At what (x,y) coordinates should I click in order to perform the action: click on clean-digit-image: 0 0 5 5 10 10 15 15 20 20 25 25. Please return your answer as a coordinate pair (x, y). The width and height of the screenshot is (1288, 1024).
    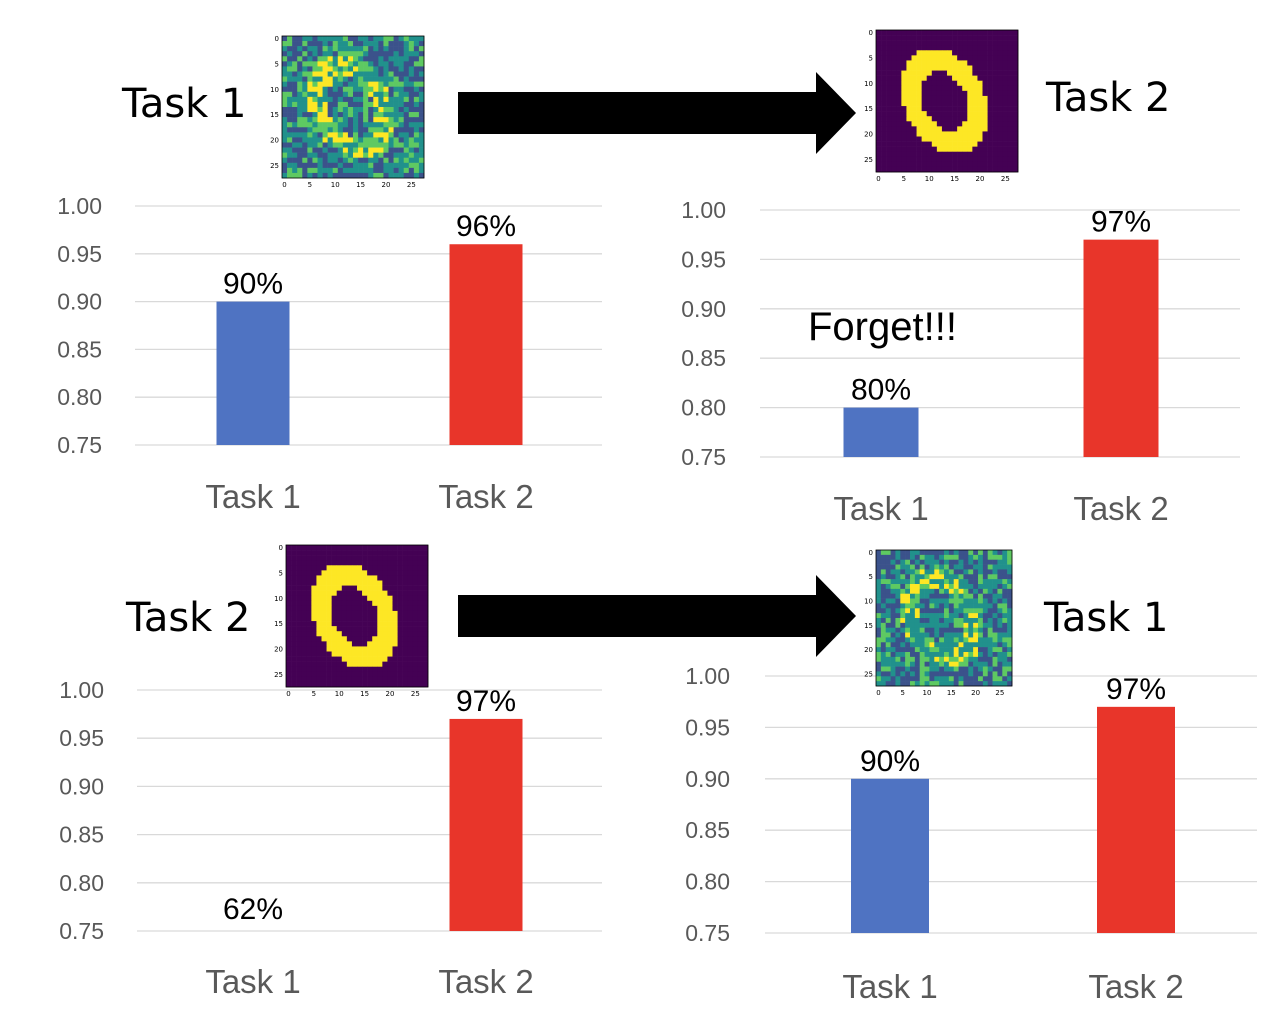
    Looking at the image, I should click on (351, 621).